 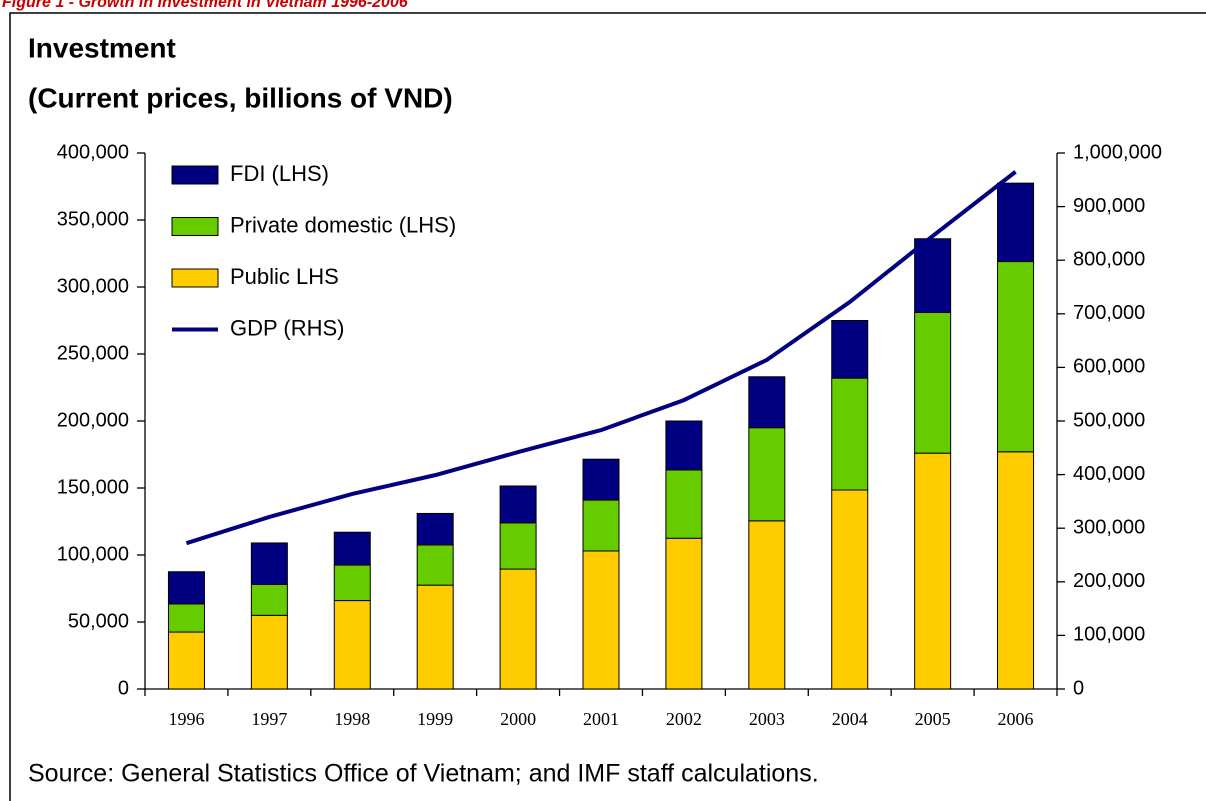 I want to click on y2-tick-label: 500,000, so click(x=1109, y=420).